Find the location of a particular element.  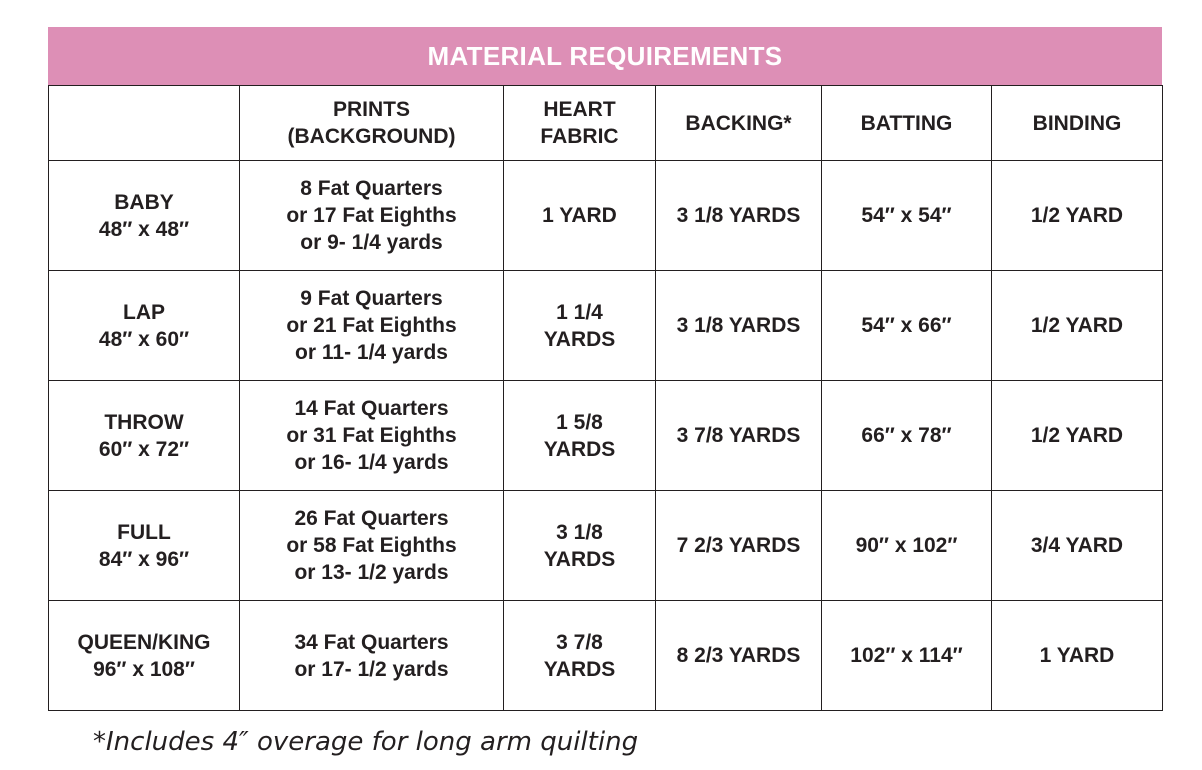

row-heart-fabric: 3 1/8 YARDS is located at coordinates (579, 545).